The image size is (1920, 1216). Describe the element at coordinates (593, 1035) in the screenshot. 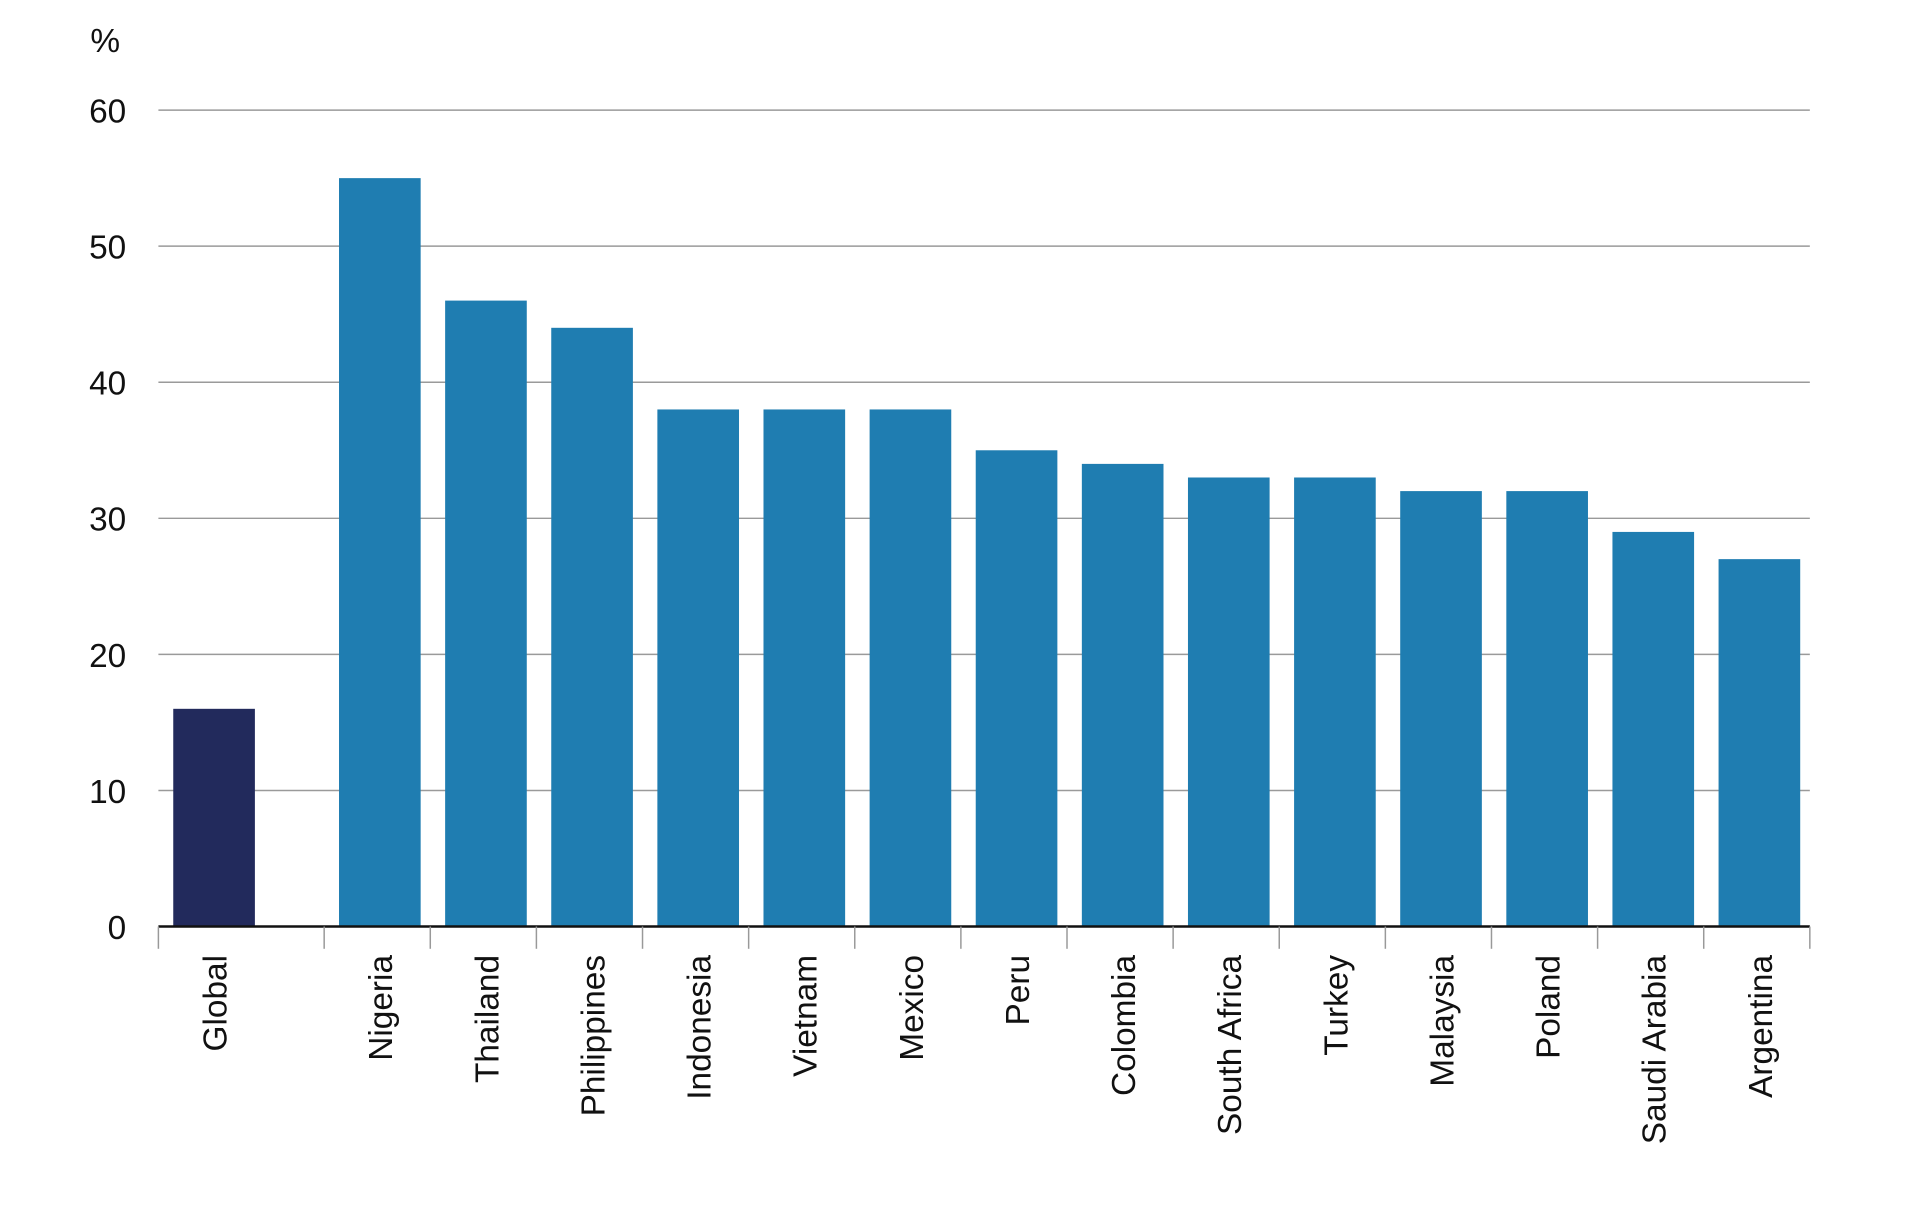

I see `x-tick-label: Philippines` at that location.